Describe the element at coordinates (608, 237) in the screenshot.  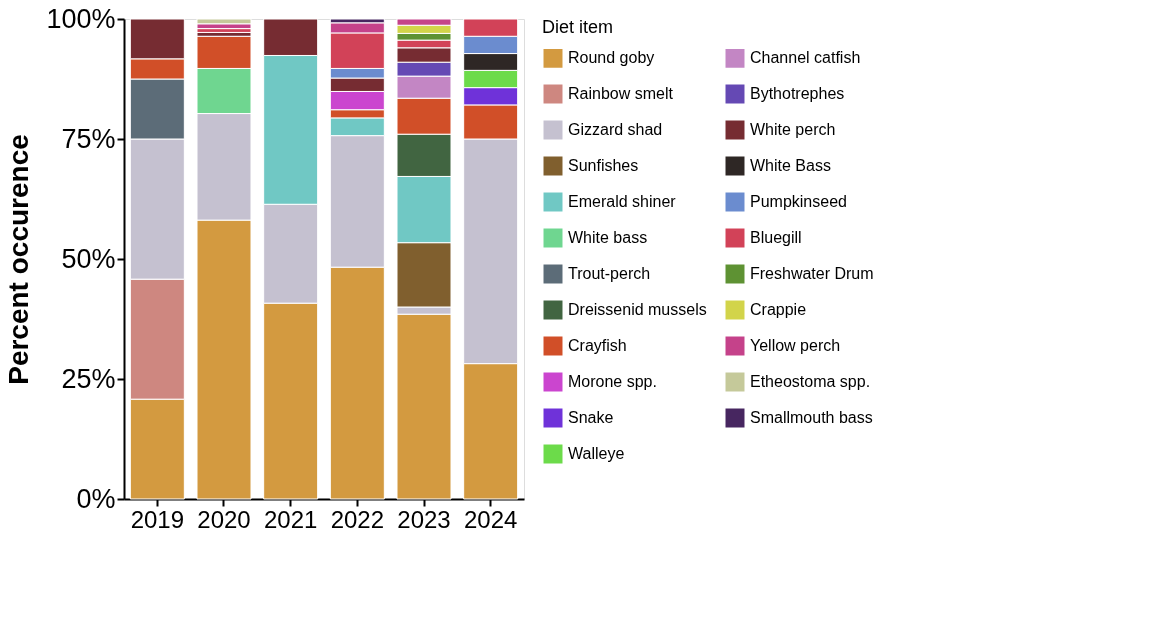
I see `legend-label: White bass` at that location.